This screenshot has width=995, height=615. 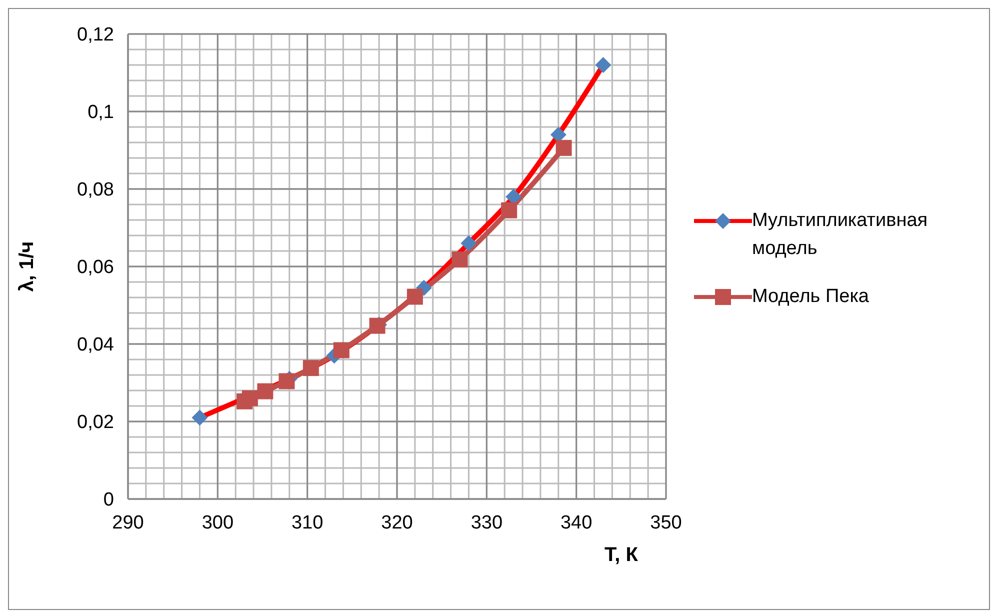 I want to click on x-tick-label: 290, so click(x=128, y=523).